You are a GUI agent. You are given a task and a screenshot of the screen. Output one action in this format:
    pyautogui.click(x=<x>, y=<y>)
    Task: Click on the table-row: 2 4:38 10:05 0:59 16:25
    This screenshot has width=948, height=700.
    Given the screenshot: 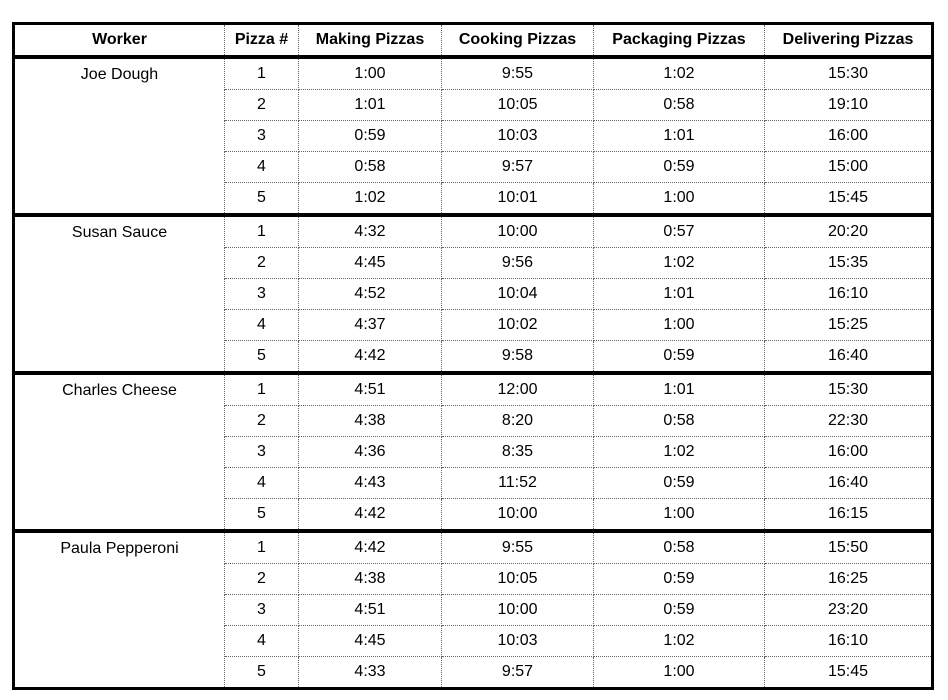 What is the action you would take?
    pyautogui.click(x=473, y=579)
    